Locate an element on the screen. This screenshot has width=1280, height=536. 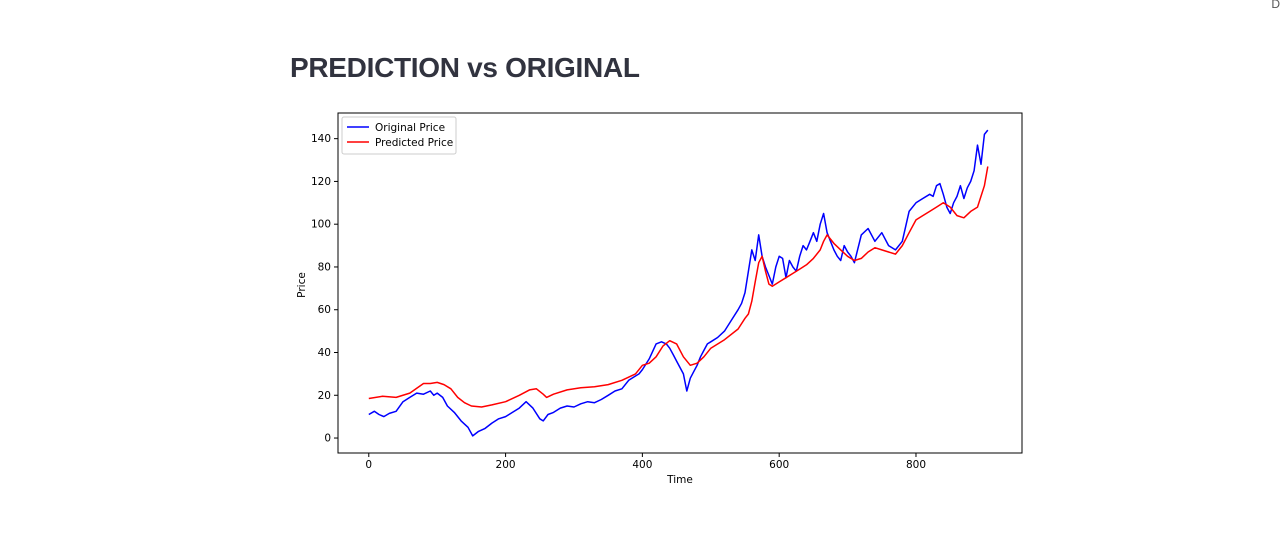
legend: Original Price Predicted Price is located at coordinates (399, 135).